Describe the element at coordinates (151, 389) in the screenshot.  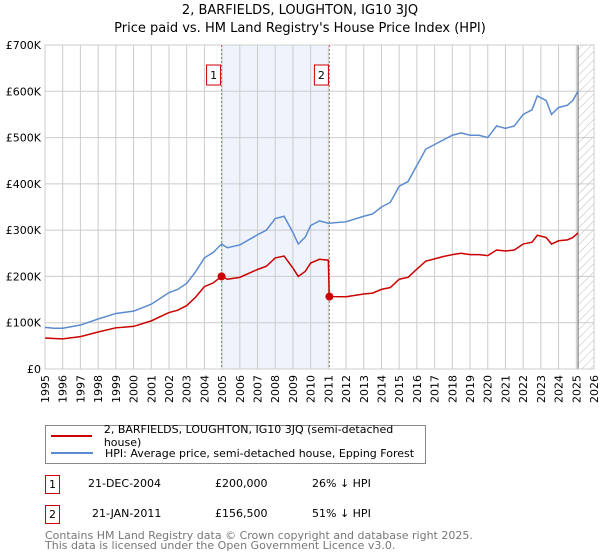
I see `x-tick-label: 2001` at that location.